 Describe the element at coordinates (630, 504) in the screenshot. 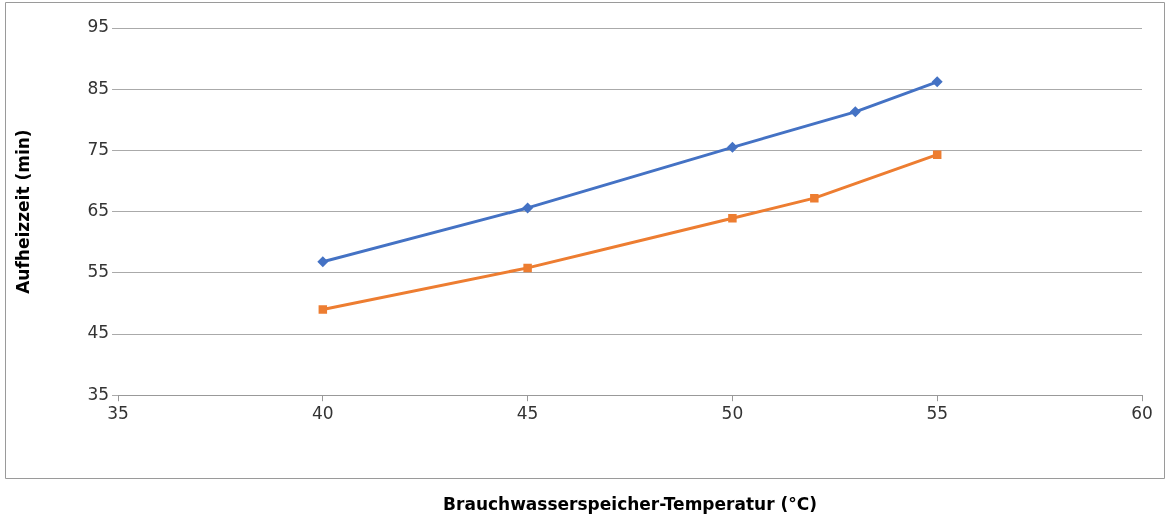

I see `x-axis-title: Brauchwasserspeicher-Temperatur (°C)` at that location.